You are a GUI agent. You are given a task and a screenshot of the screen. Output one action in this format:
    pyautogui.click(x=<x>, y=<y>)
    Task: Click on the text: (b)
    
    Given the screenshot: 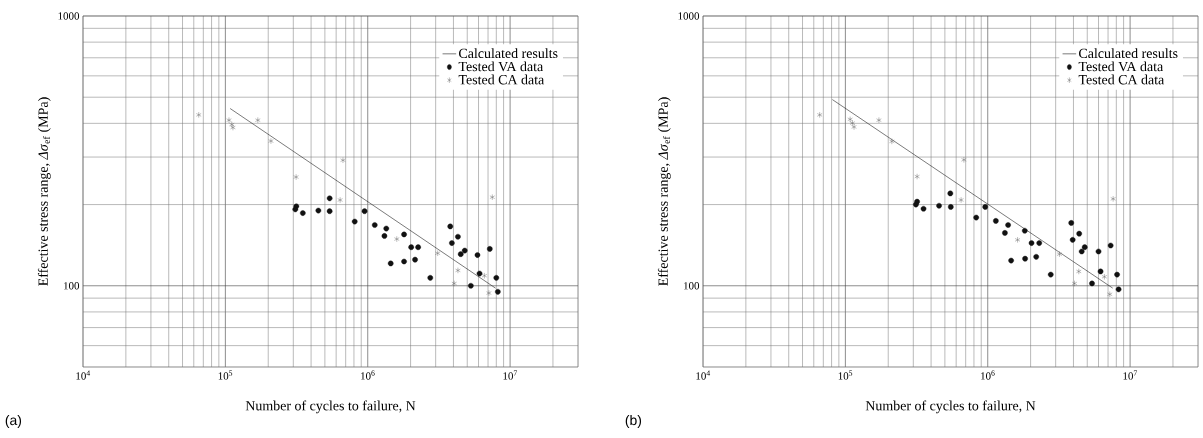 What is the action you would take?
    pyautogui.click(x=633, y=421)
    